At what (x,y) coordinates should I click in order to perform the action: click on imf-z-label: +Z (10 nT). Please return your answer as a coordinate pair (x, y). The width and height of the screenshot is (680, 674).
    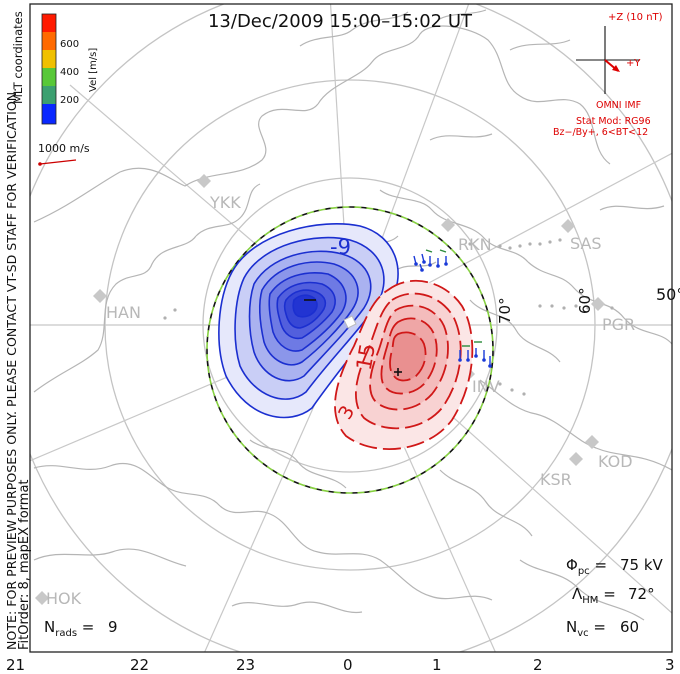
    Looking at the image, I should click on (635, 17).